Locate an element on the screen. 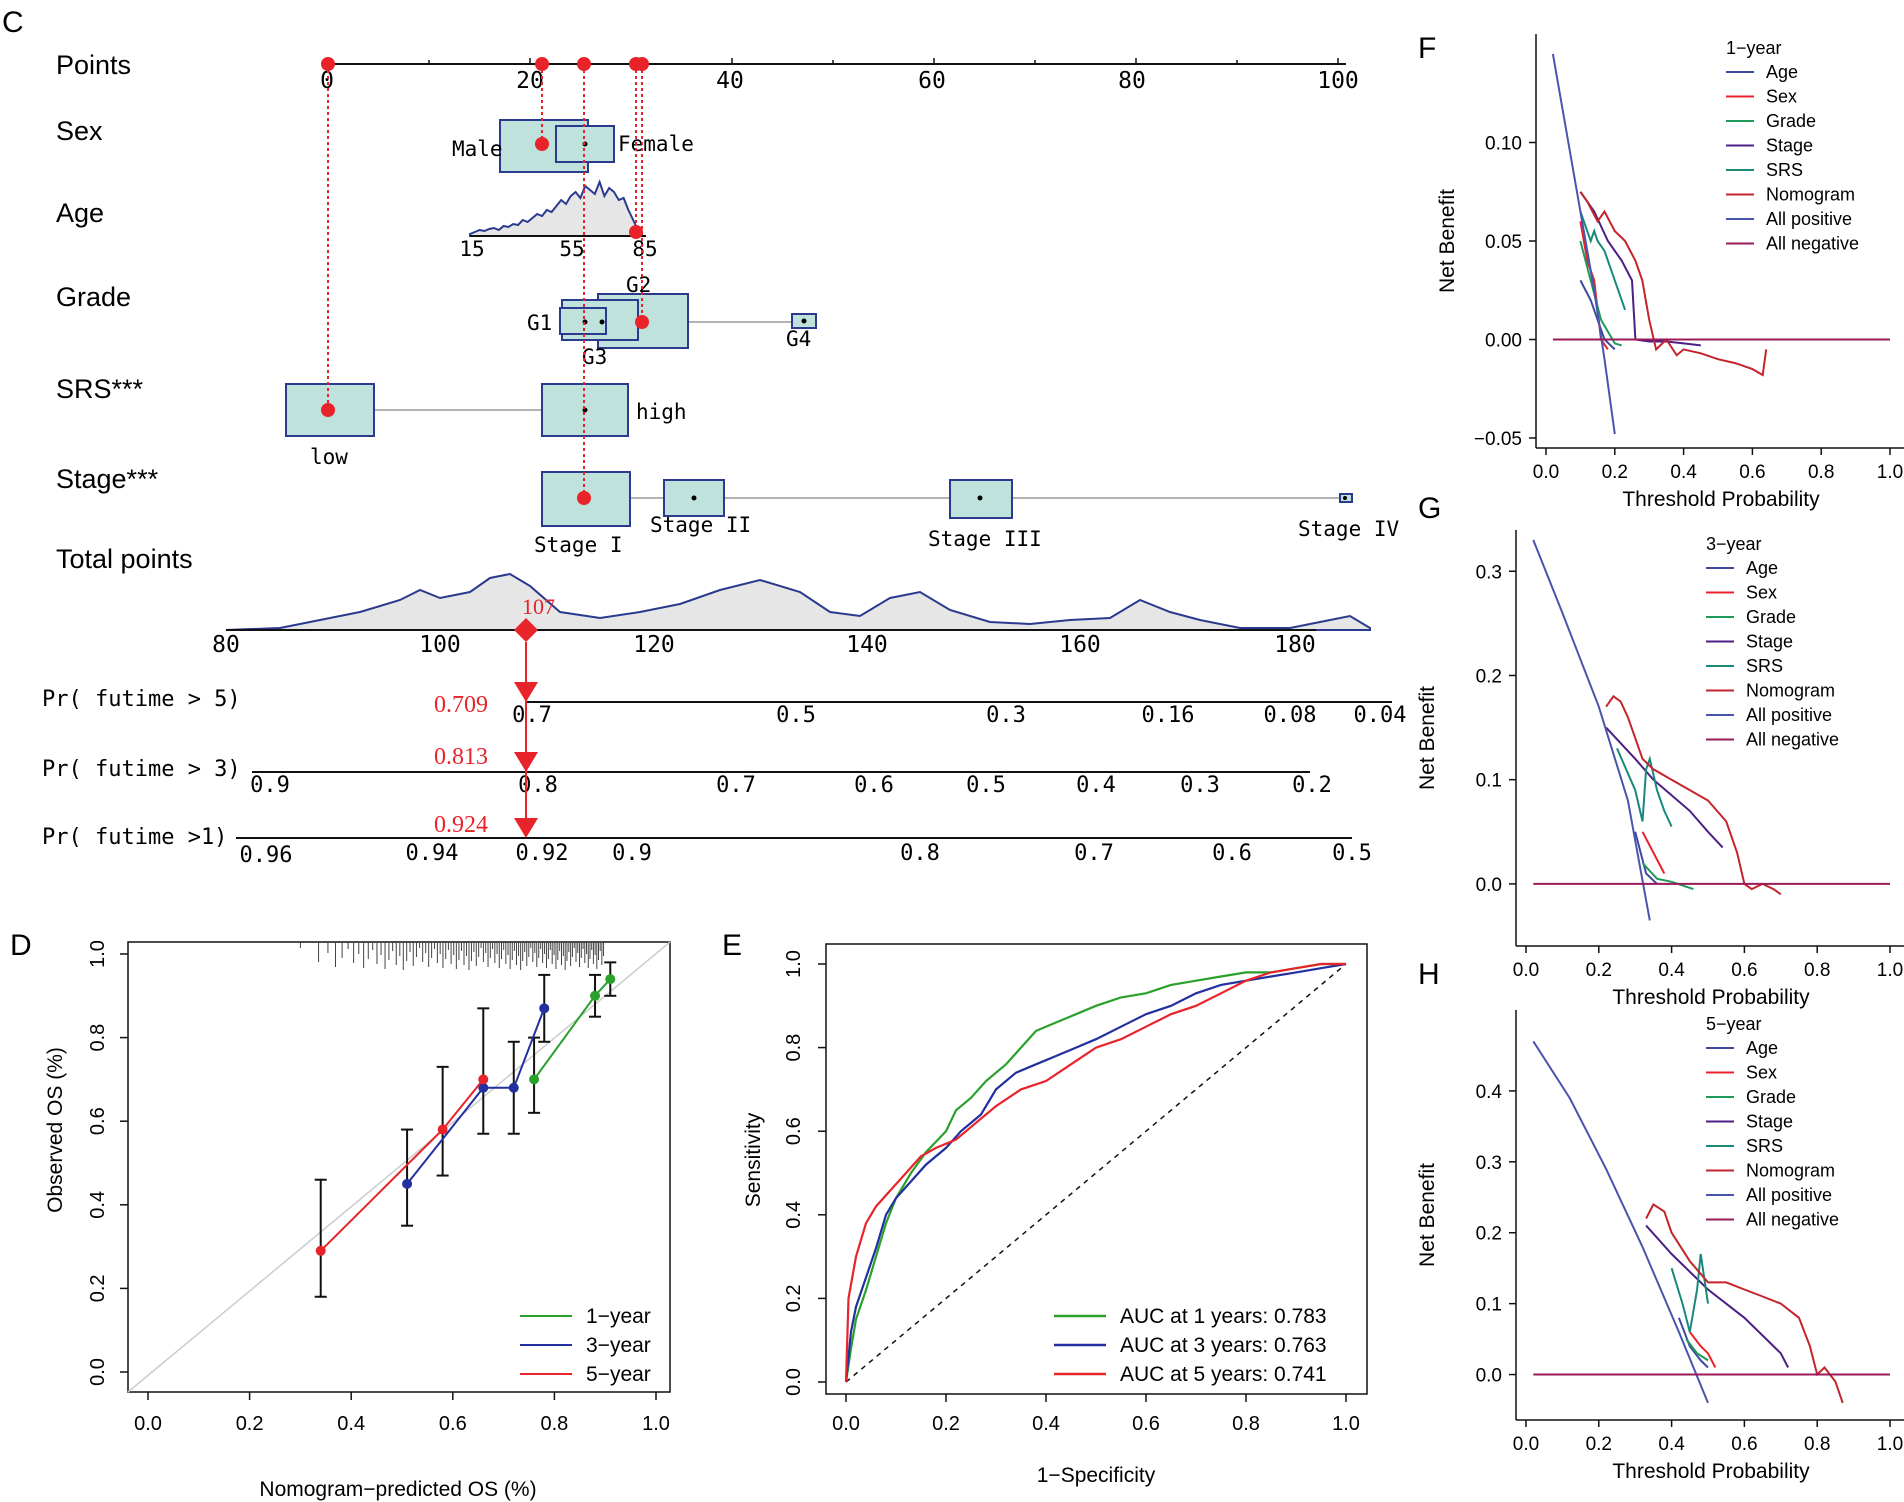  prob-1yr-tick-2: 0.92 is located at coordinates (542, 853).